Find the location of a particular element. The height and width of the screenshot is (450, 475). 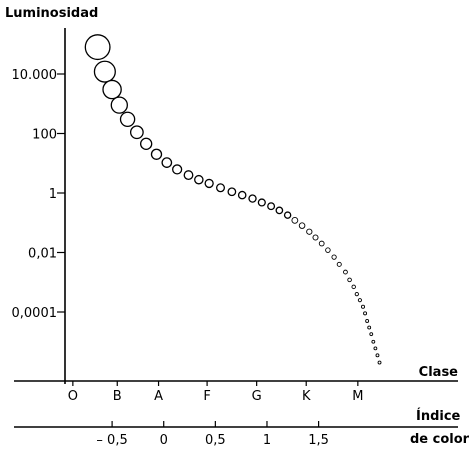

class-label: B is located at coordinates (117, 396).